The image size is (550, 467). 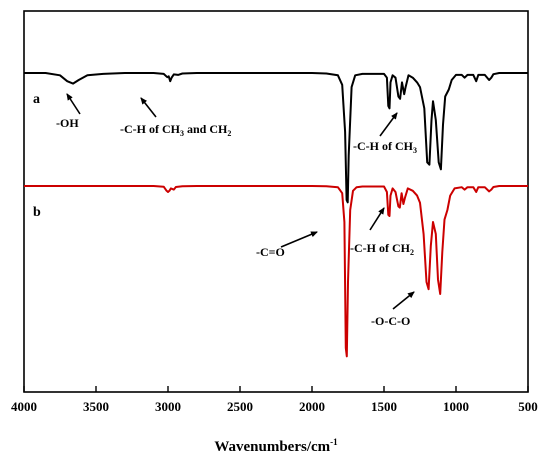 What do you see at coordinates (528, 406) in the screenshot?
I see `x-tick-label: 500` at bounding box center [528, 406].